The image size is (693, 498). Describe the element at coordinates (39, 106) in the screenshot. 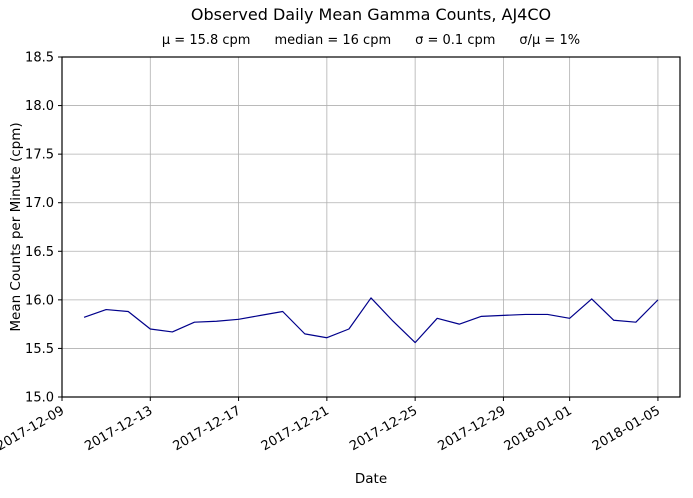

I see `y-tick-label: 18.0` at that location.